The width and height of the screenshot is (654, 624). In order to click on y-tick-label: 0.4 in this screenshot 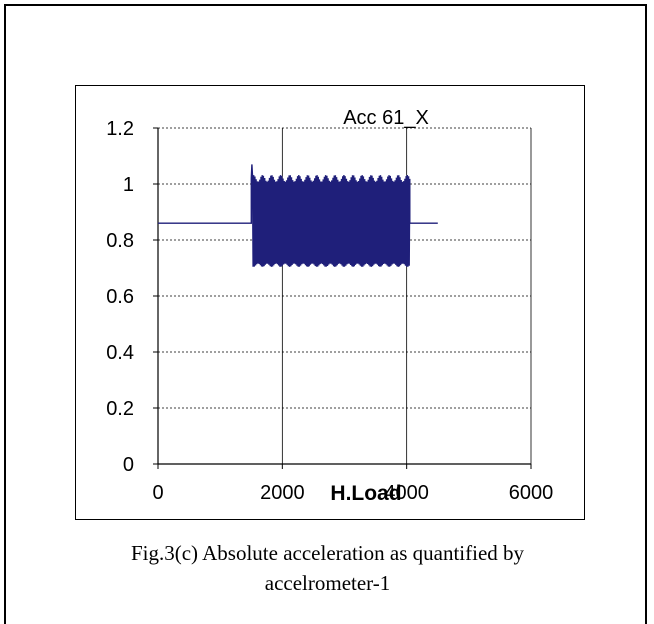, I will do `click(120, 353)`.